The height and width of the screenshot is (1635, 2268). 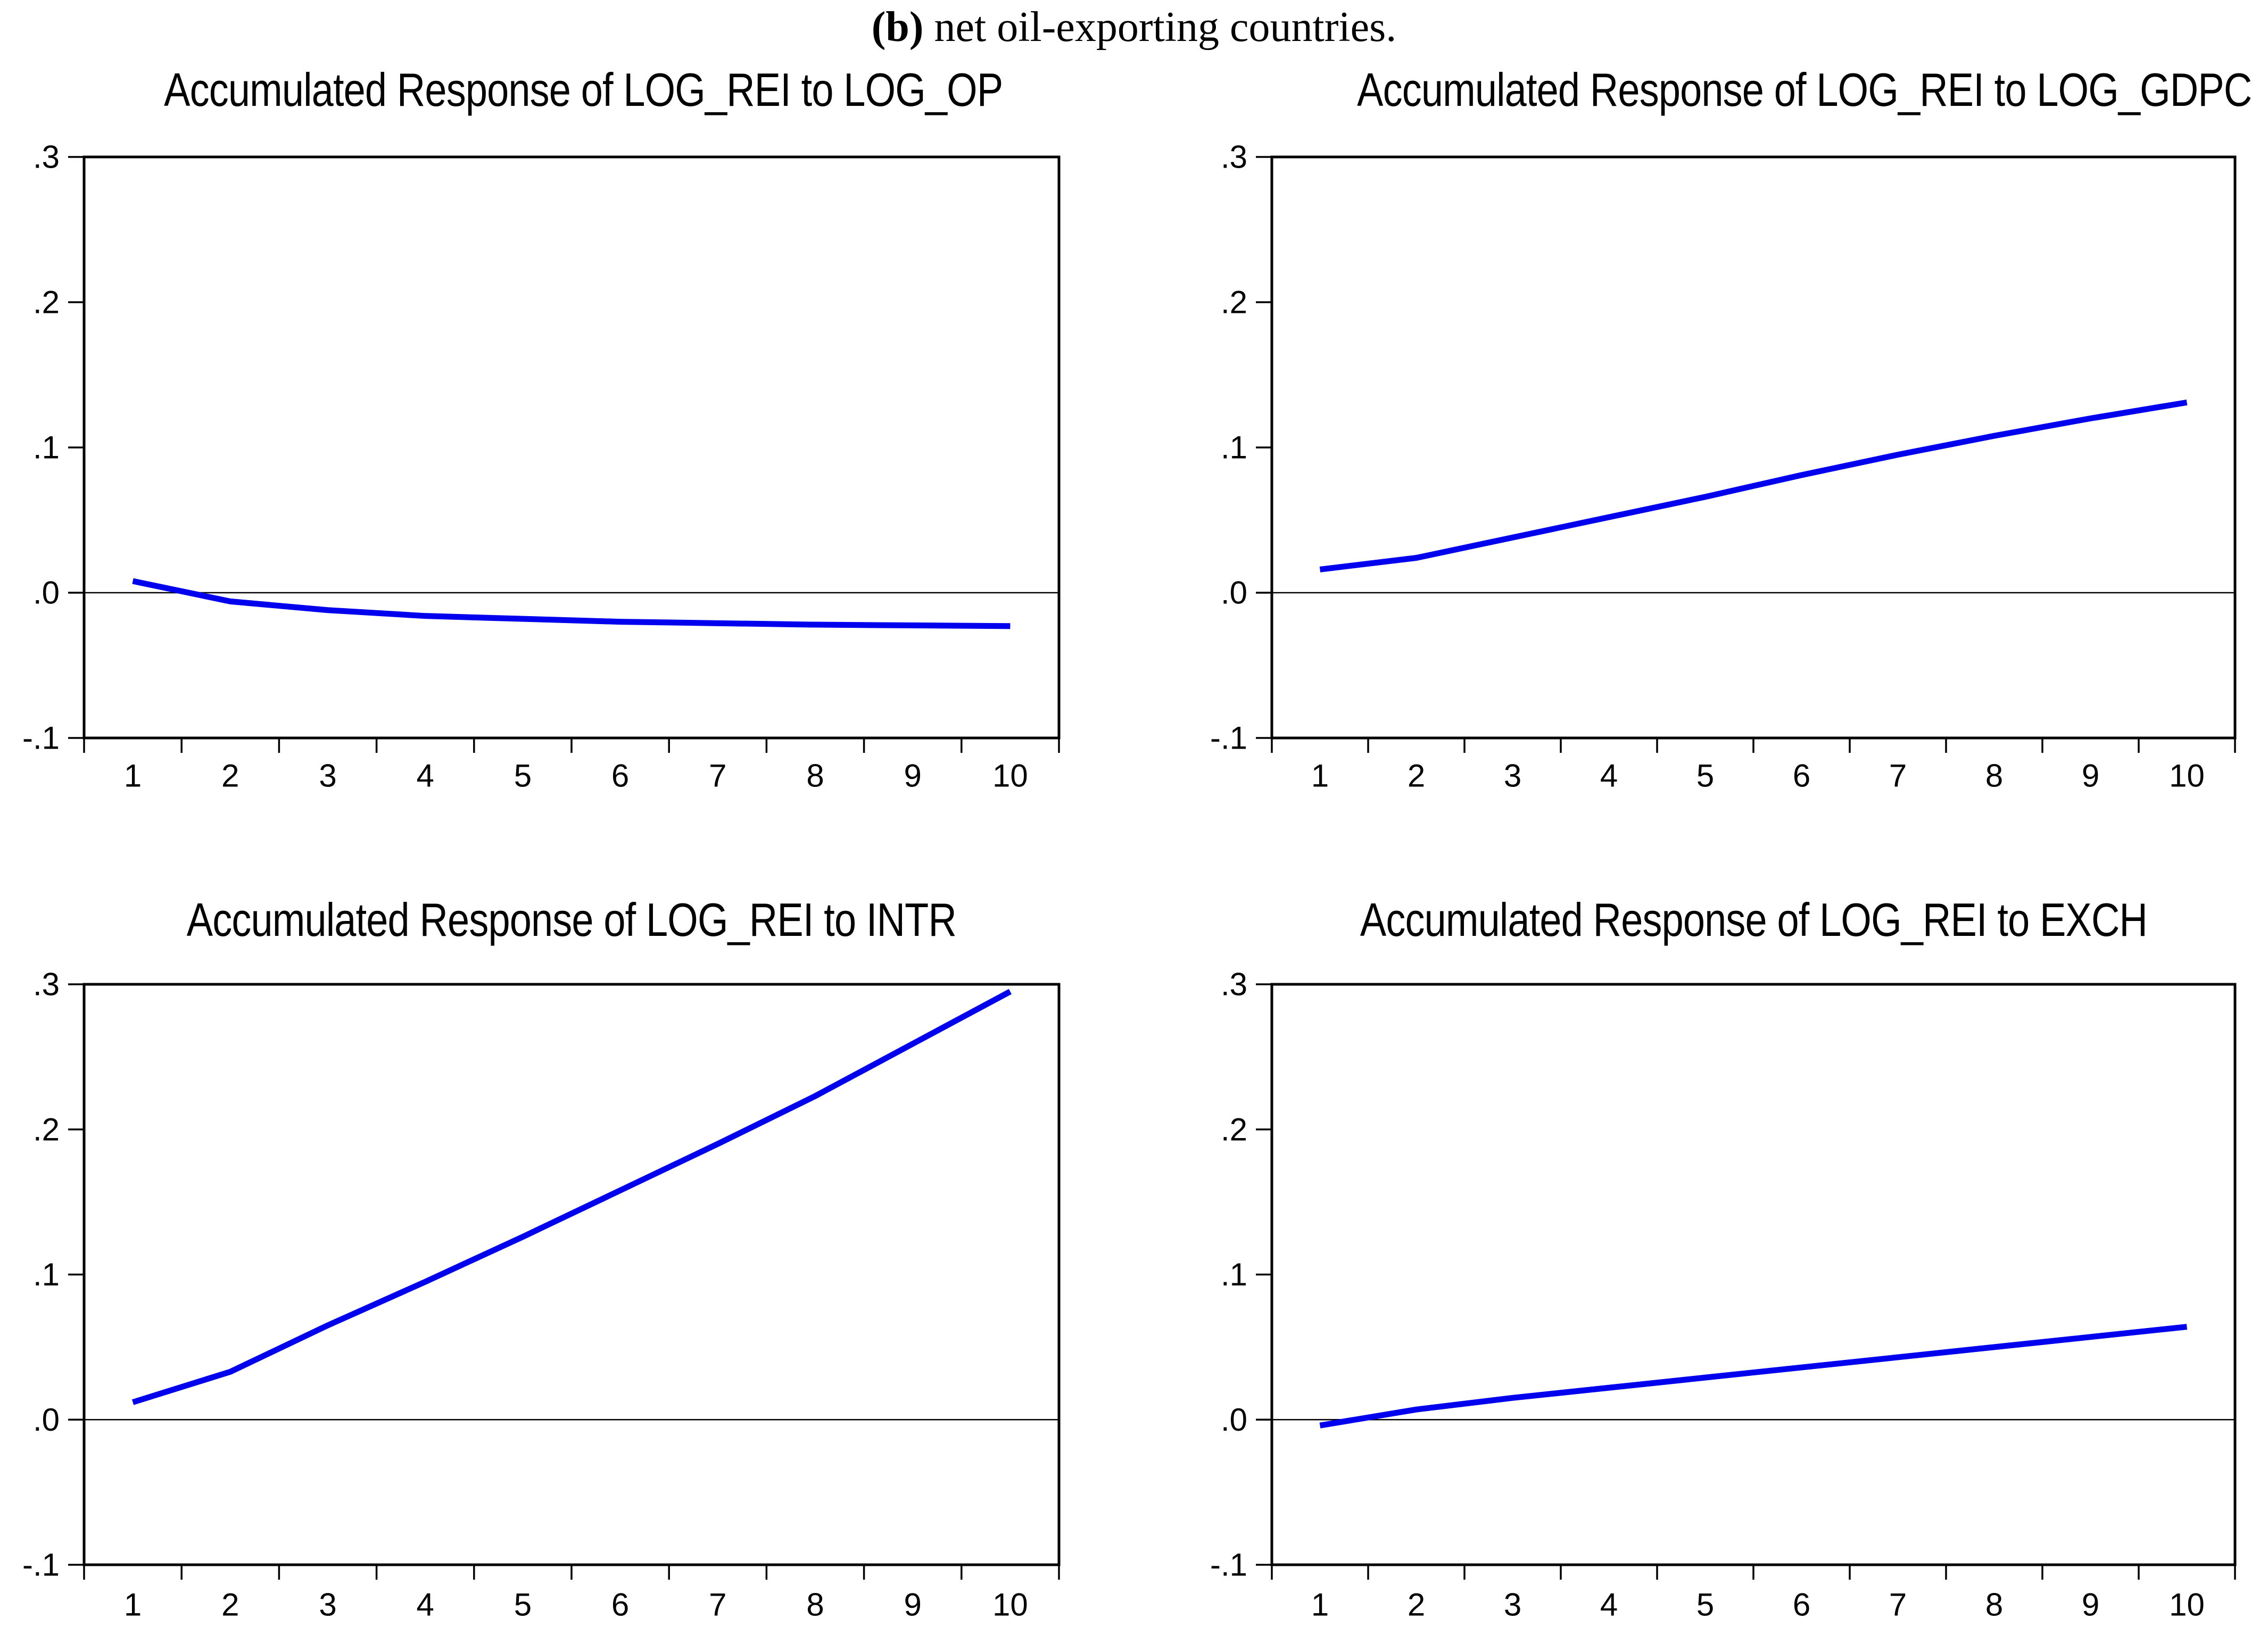 I want to click on figure-caption: (b) net oil-exporting countries., so click(x=1134, y=27).